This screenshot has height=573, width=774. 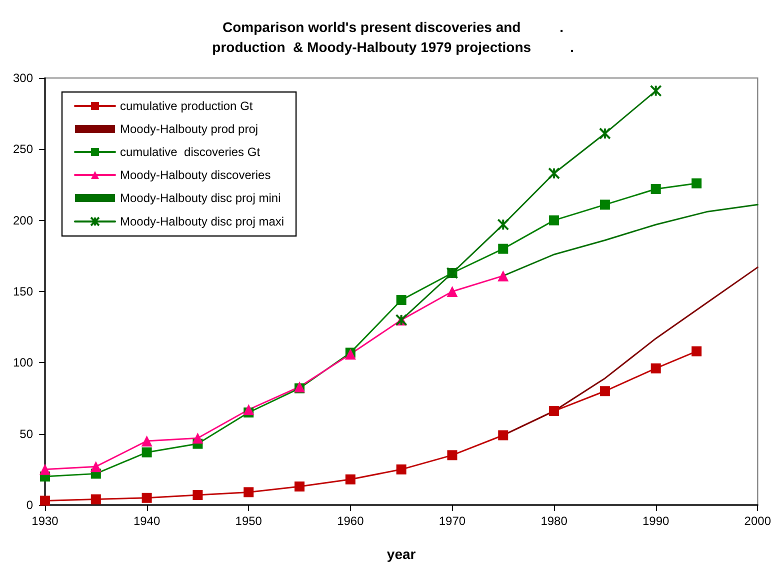 I want to click on x-tick-label: 1980, so click(x=554, y=521).